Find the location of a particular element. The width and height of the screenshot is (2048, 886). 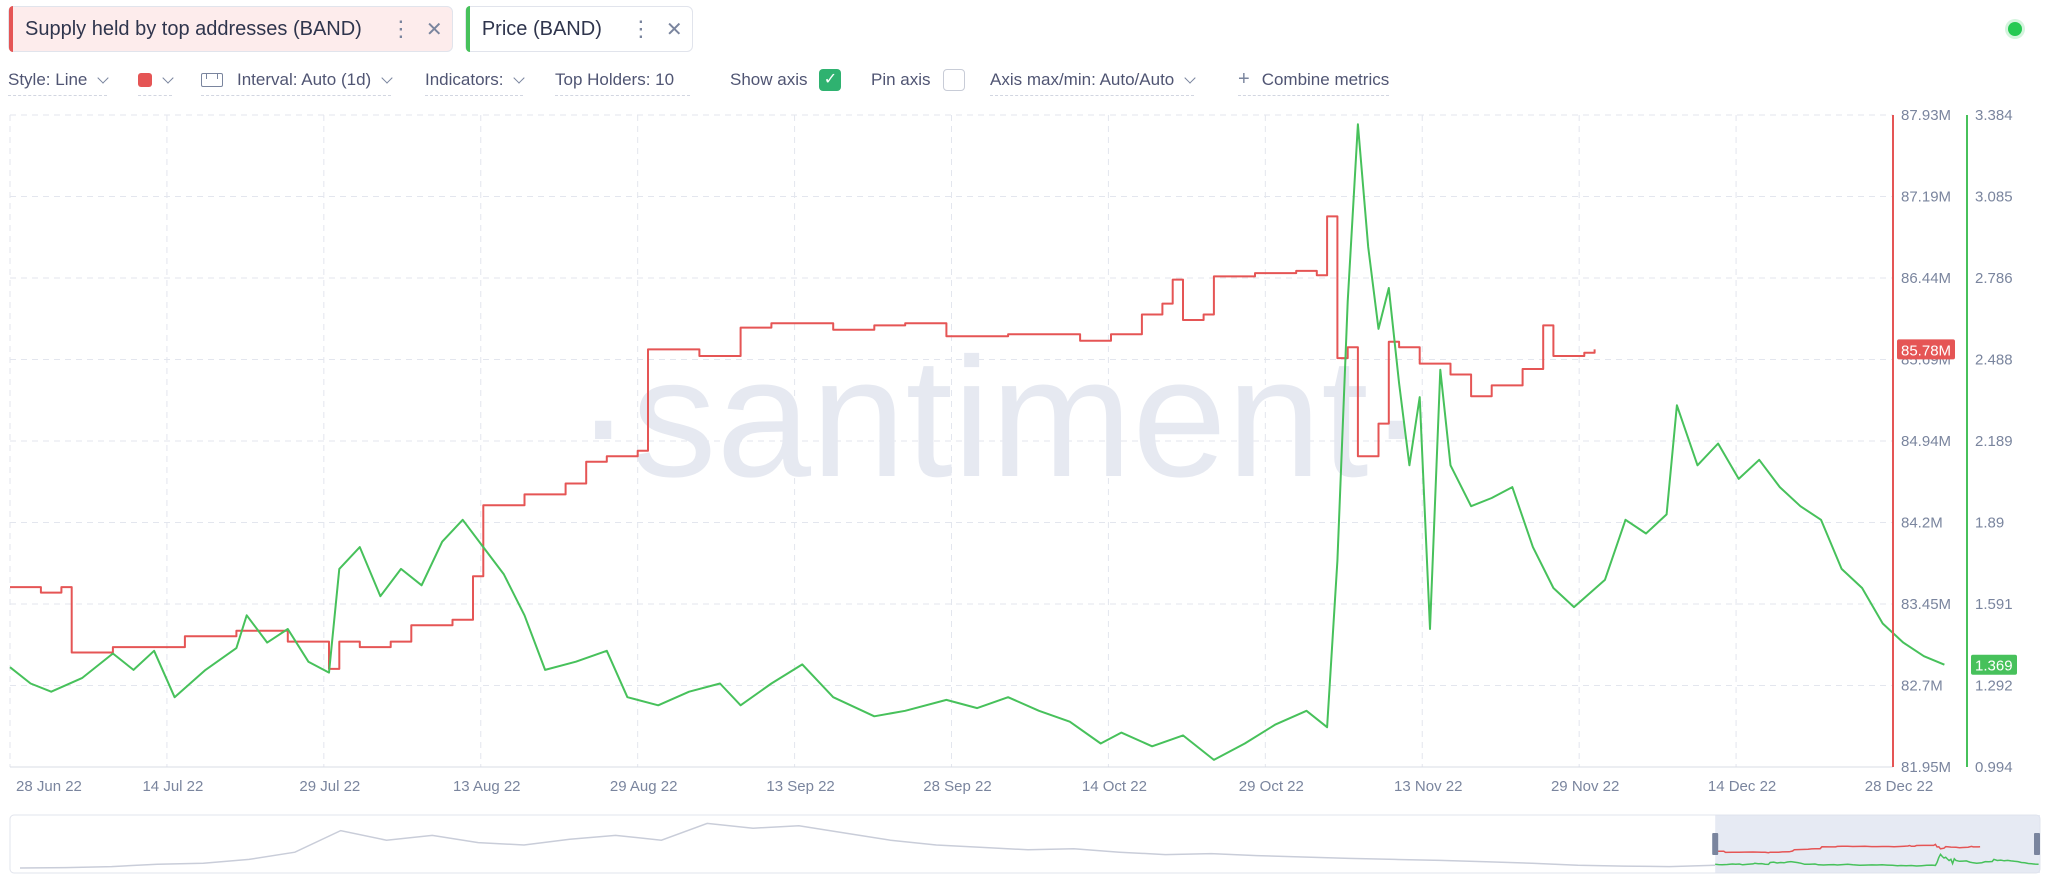

axis-minmax-dropdown: Axis max/min: Auto/Auto is located at coordinates (1093, 80).